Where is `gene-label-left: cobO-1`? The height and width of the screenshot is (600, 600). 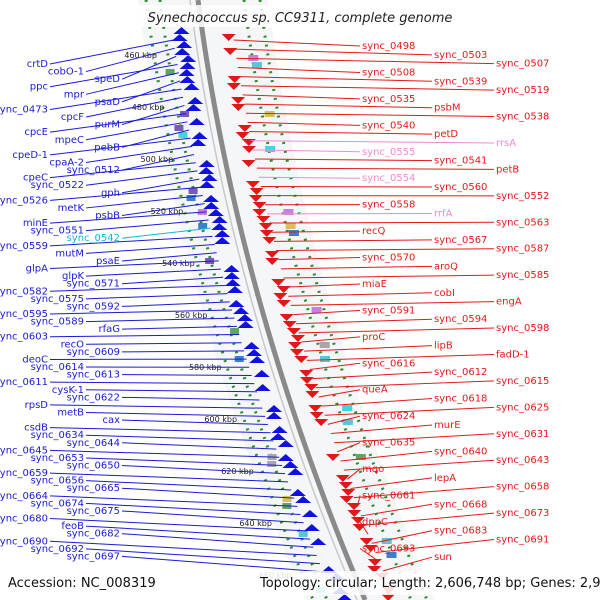 gene-label-left: cobO-1 is located at coordinates (66, 72).